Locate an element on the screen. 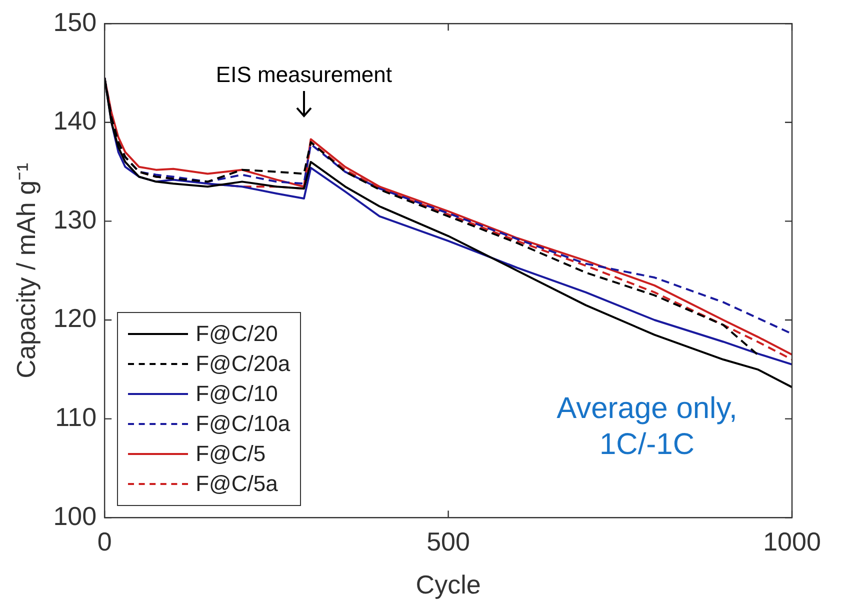 This screenshot has width=858, height=614. x-tick-label: 0 is located at coordinates (104, 541).